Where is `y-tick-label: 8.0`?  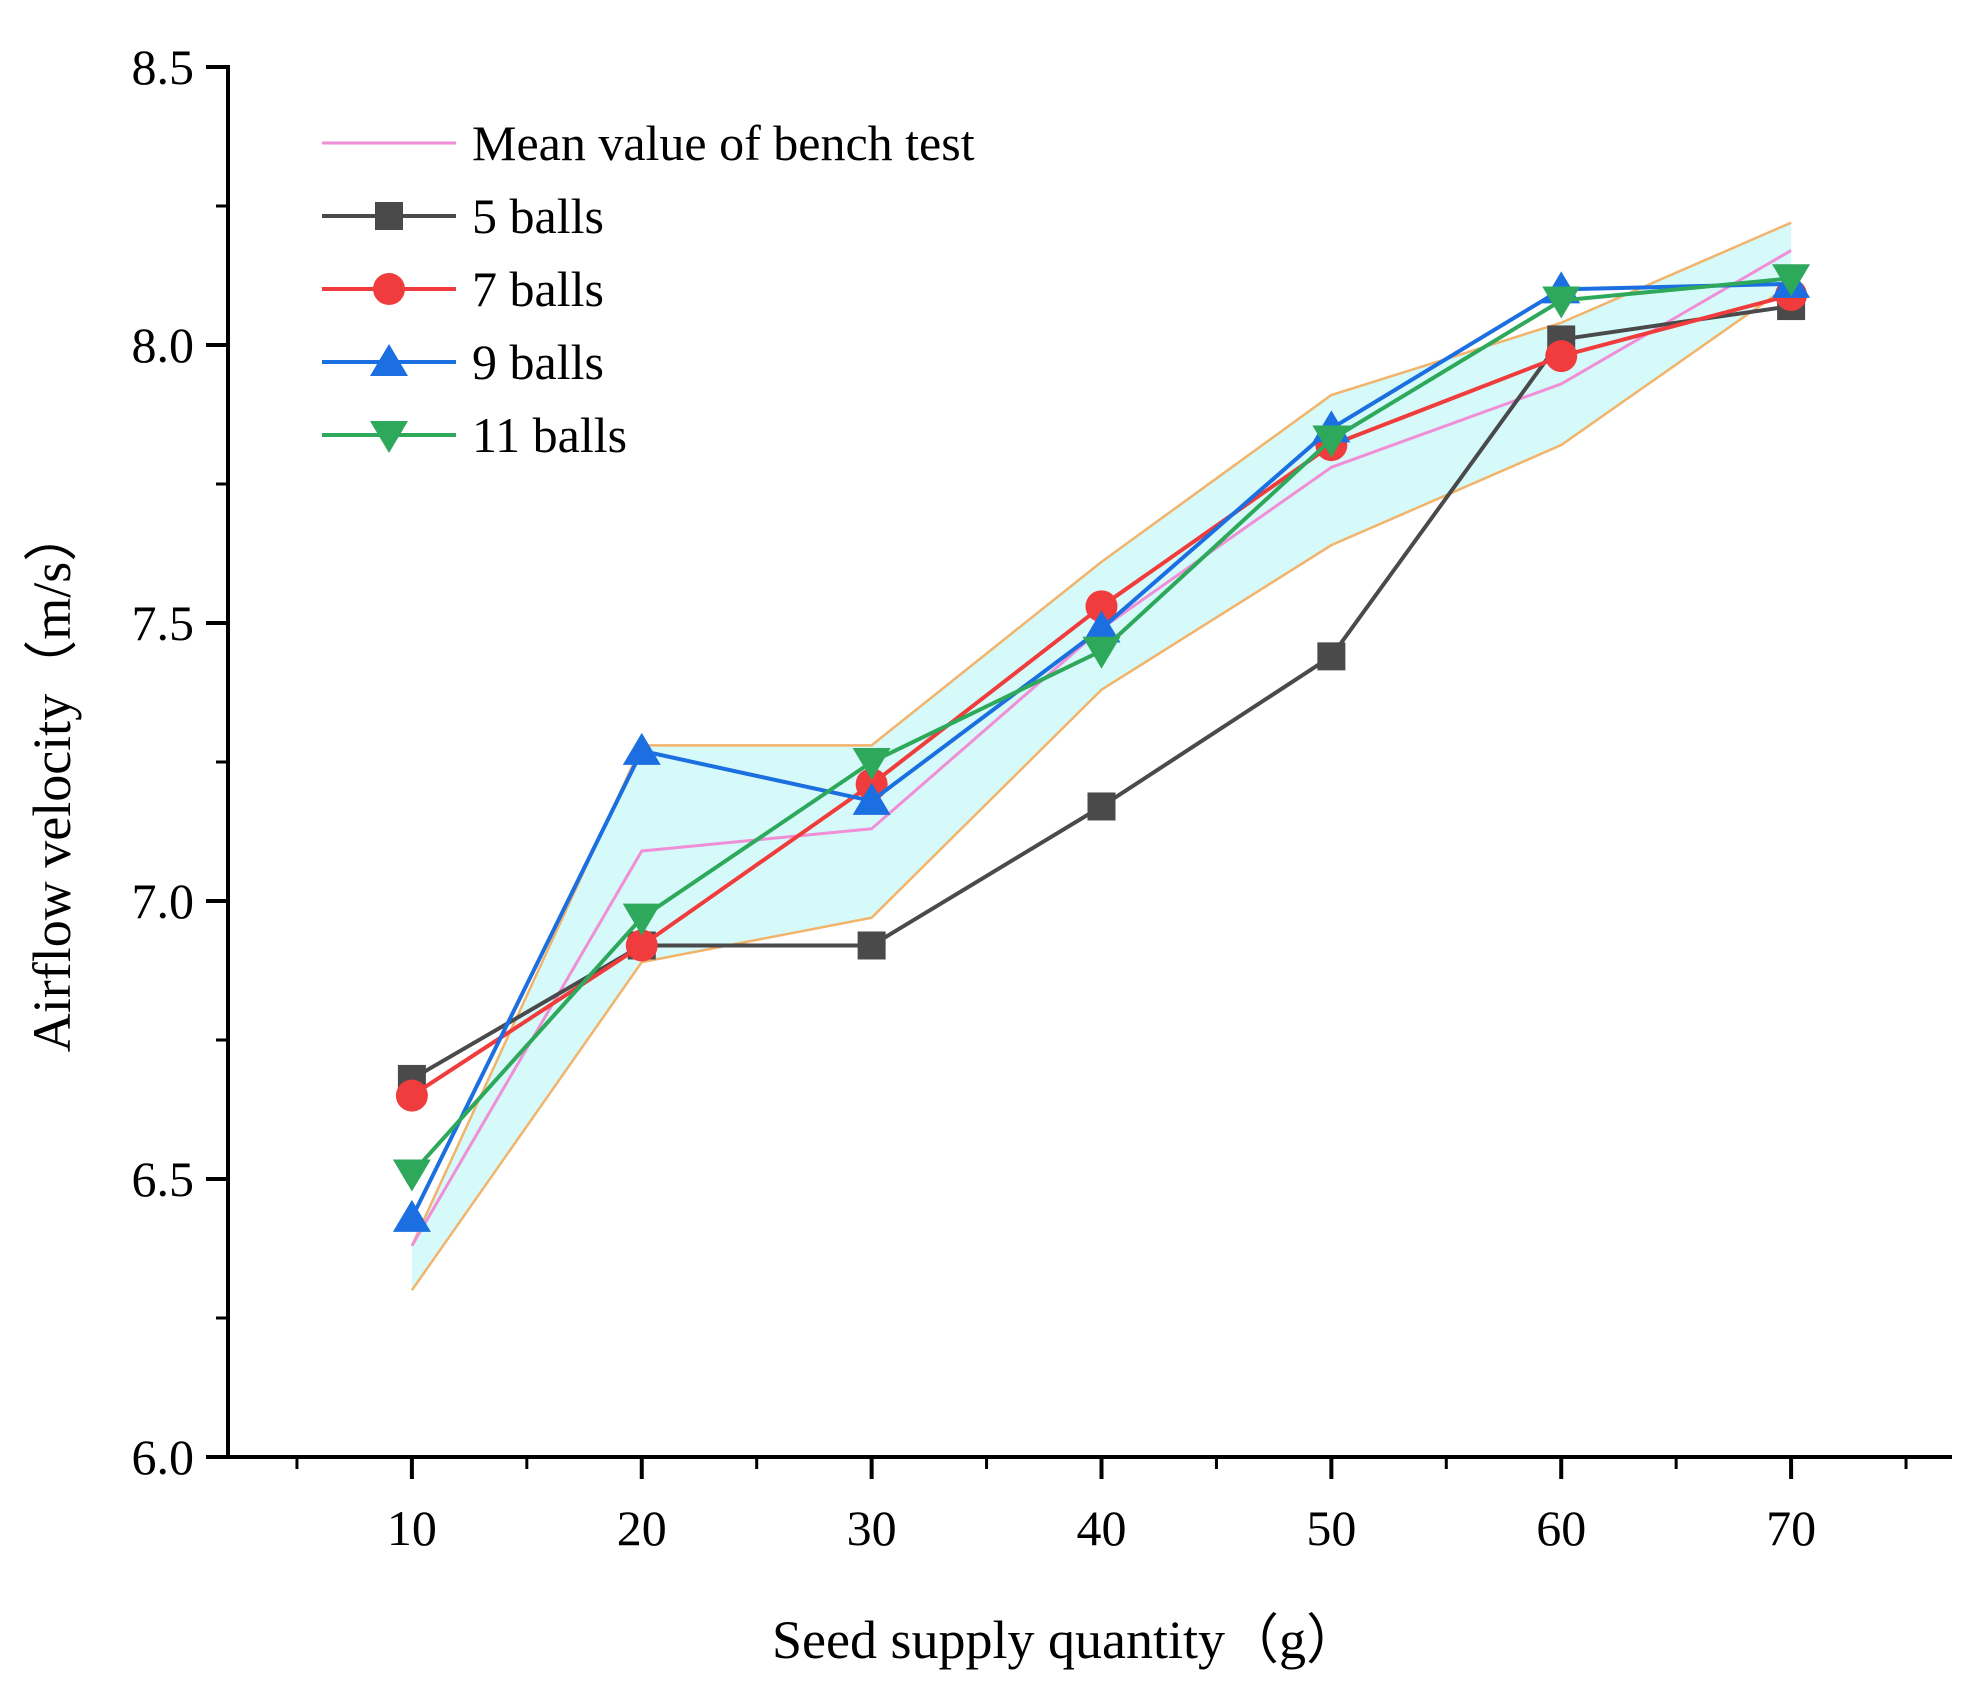 y-tick-label: 8.0 is located at coordinates (163, 345).